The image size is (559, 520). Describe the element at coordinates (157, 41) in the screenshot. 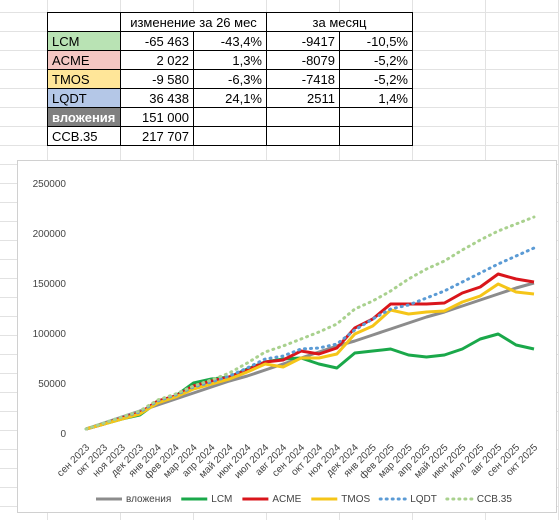

I see `cell: -65 463` at that location.